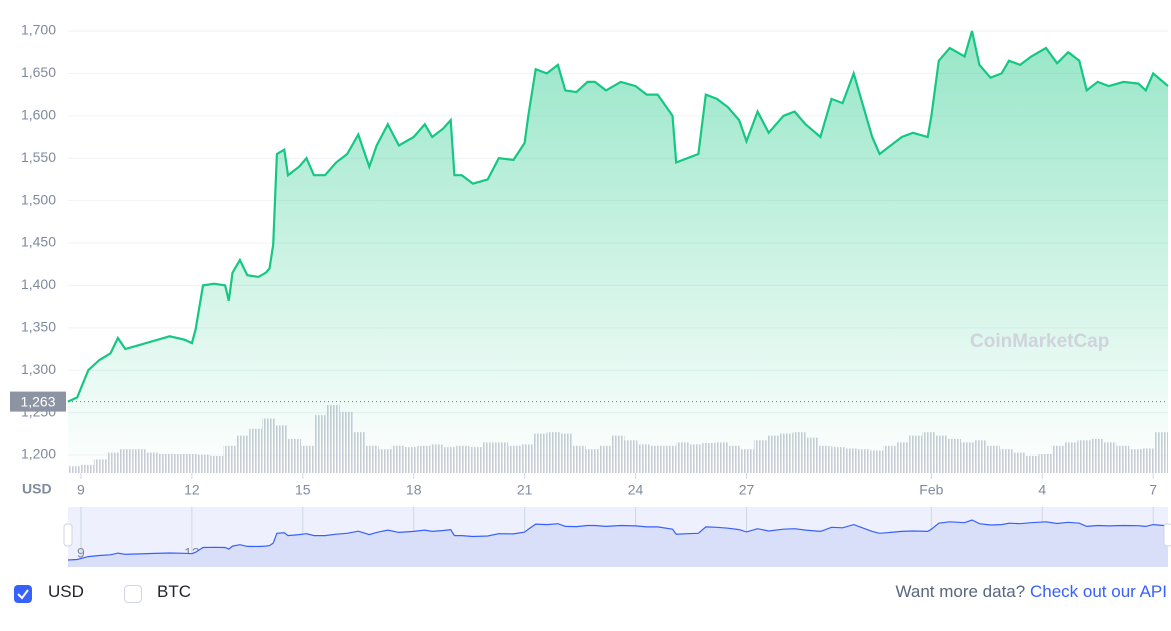 This screenshot has height=631, width=1171. I want to click on watermark: CoinMarketCap, so click(1039, 341).